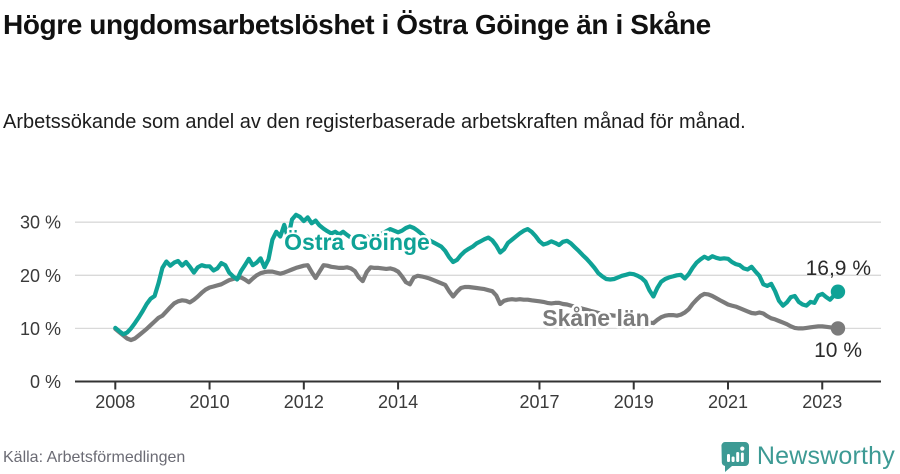 The image size is (900, 474). What do you see at coordinates (40, 223) in the screenshot?
I see `y-tick-label: 30 %` at bounding box center [40, 223].